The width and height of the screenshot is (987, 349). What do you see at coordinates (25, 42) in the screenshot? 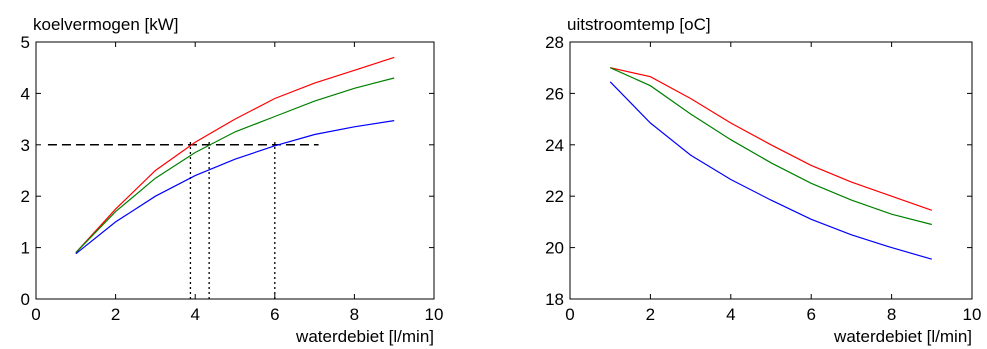
I see `y-tick-label: 5` at bounding box center [25, 42].